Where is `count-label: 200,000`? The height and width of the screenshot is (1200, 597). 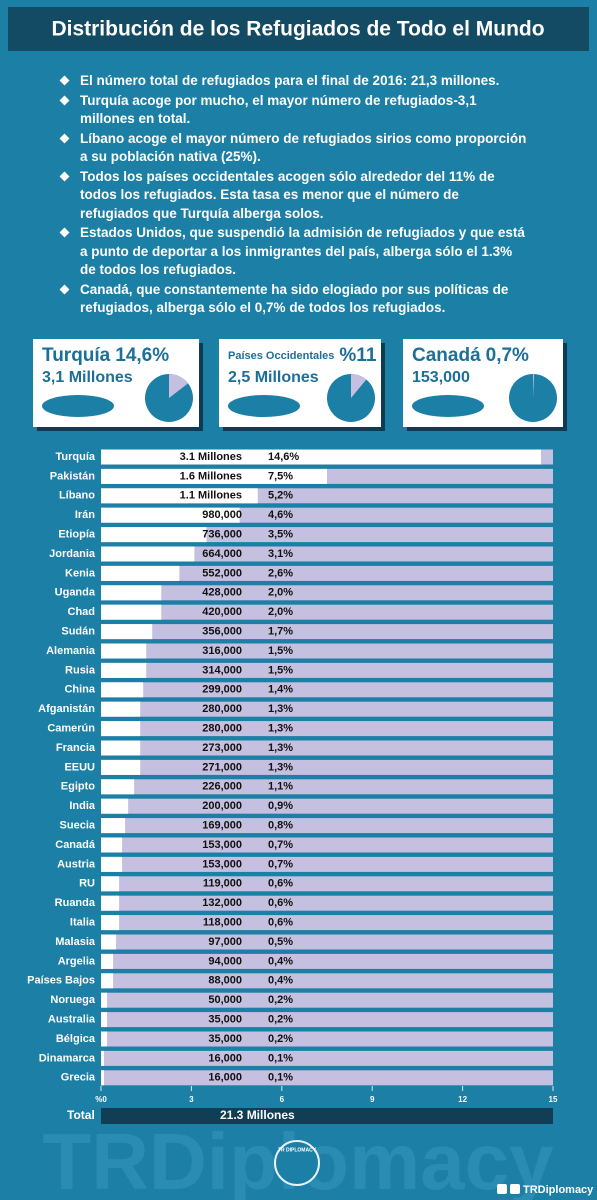
count-label: 200,000 is located at coordinates (222, 806).